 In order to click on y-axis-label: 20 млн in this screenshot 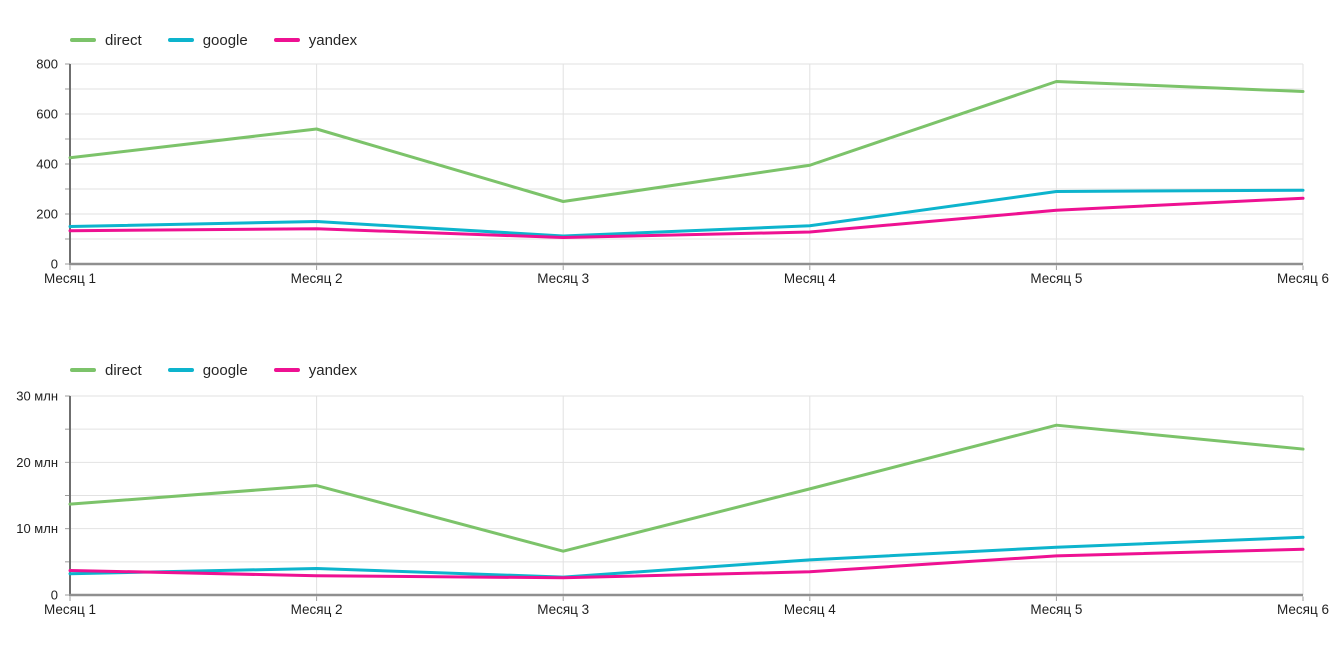, I will do `click(37, 462)`.